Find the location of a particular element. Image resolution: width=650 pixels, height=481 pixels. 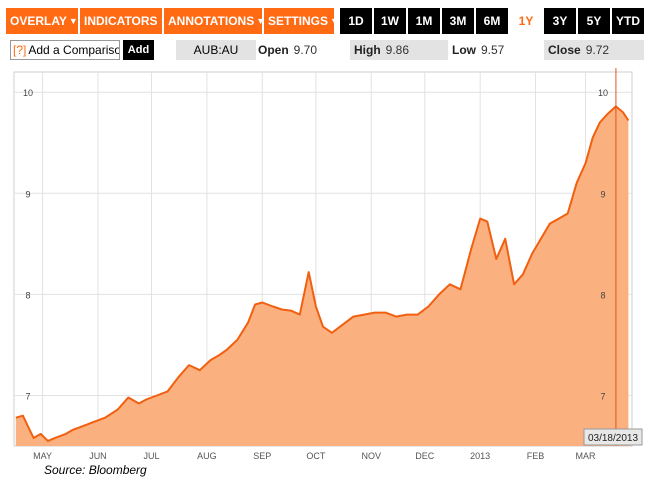

date-label-box is located at coordinates (613, 437).